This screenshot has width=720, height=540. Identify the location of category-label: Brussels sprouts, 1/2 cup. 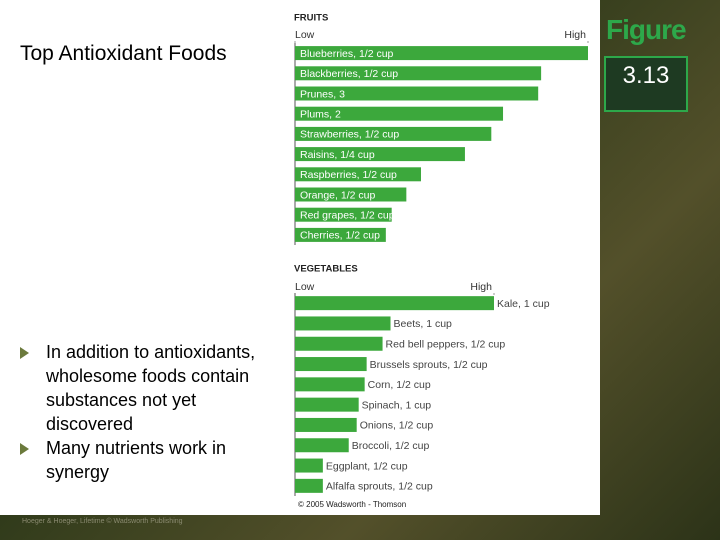
(429, 365).